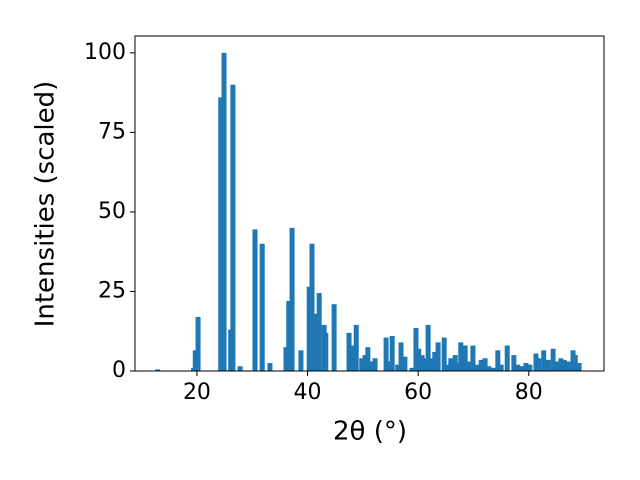  What do you see at coordinates (112, 211) in the screenshot?
I see `y-tick-label: 50` at bounding box center [112, 211].